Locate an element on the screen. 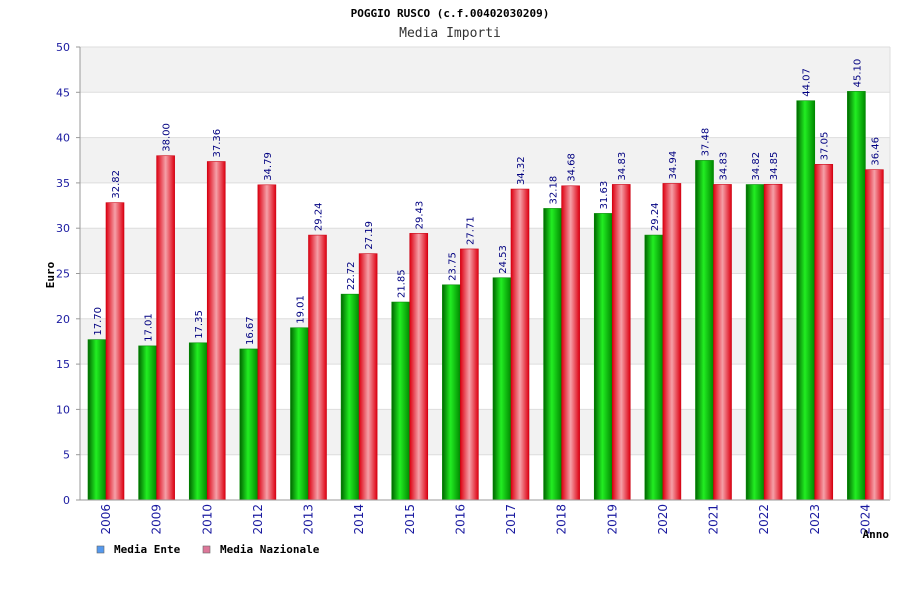 The image size is (900, 600). bar-media-nazionale-2022 is located at coordinates (773, 342).